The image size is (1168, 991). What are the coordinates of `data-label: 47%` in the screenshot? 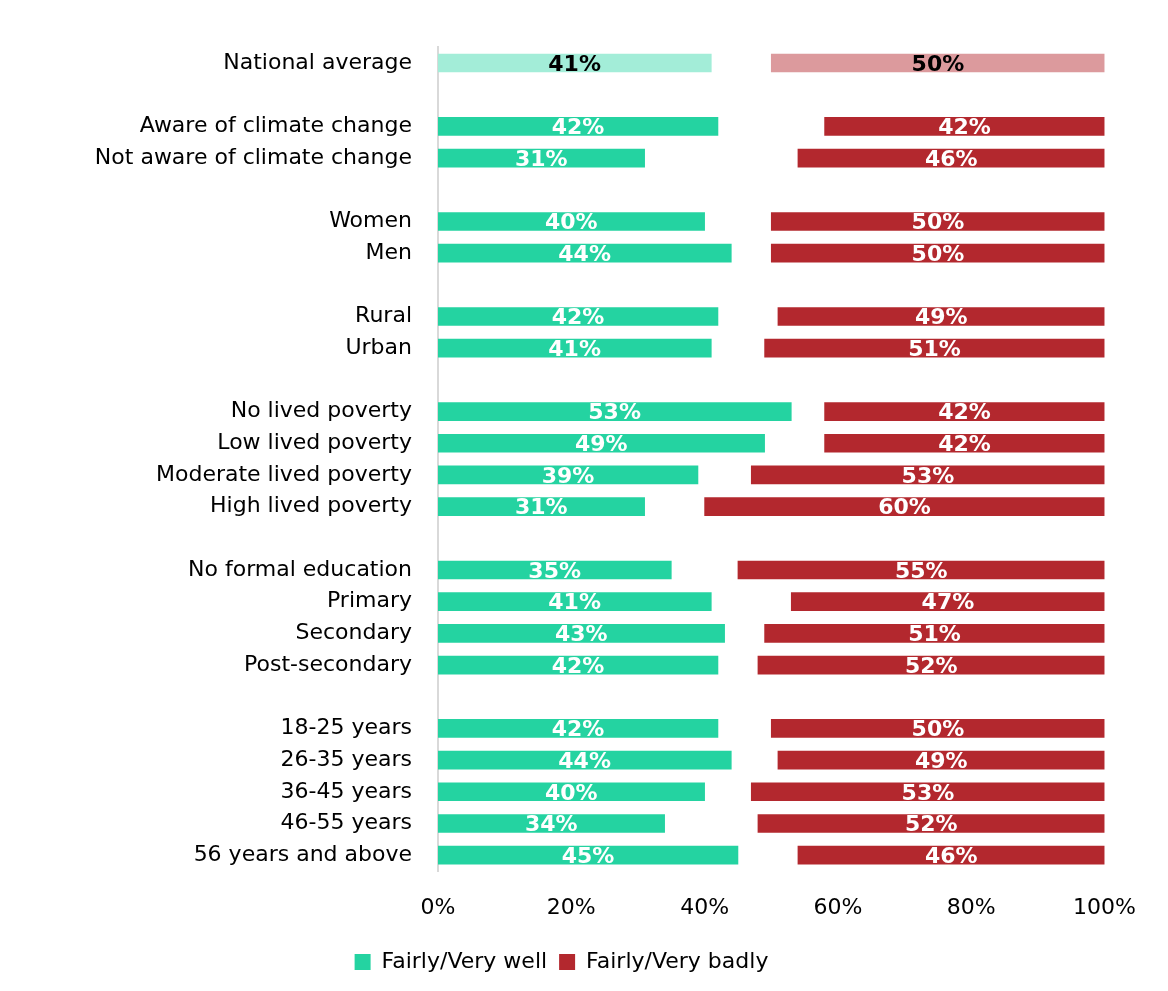 It's located at (948, 602).